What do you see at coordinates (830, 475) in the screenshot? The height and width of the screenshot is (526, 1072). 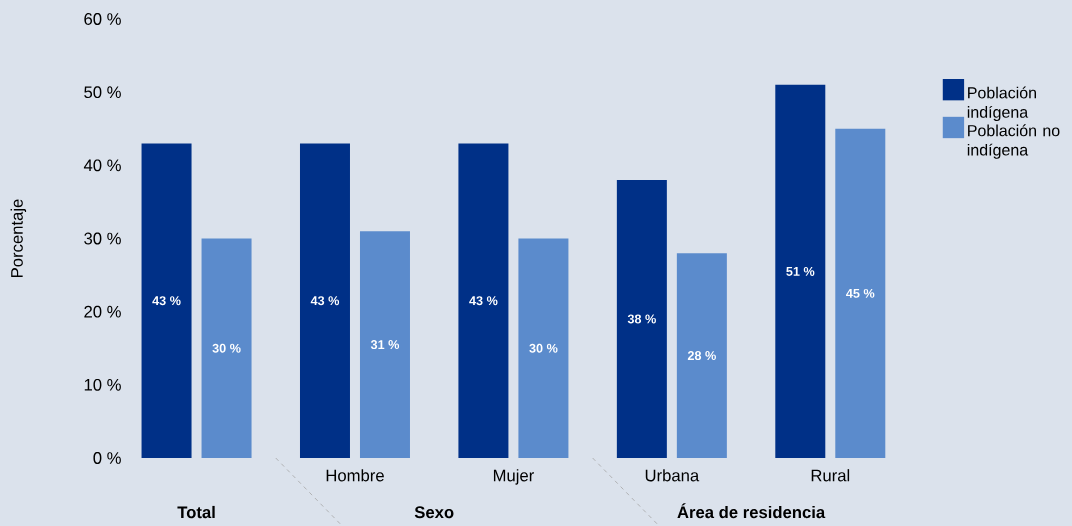 I see `x-tick-label: Rural` at bounding box center [830, 475].